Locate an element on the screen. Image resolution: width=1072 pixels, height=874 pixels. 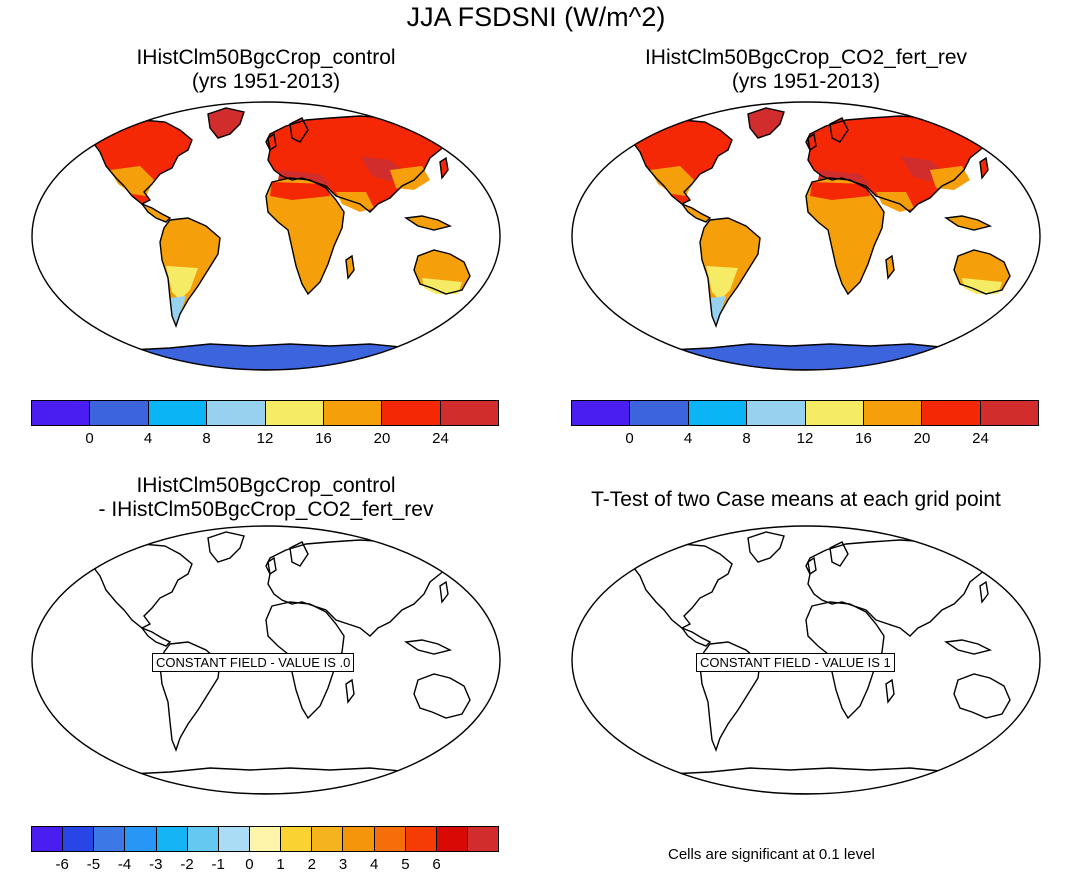
colorbar-tick-label: -3 is located at coordinates (156, 864).